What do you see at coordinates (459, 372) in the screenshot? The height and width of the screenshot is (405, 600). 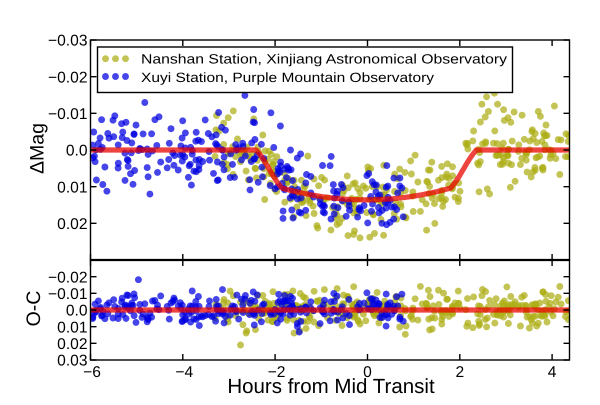 I see `svg-text: 2` at bounding box center [459, 372].